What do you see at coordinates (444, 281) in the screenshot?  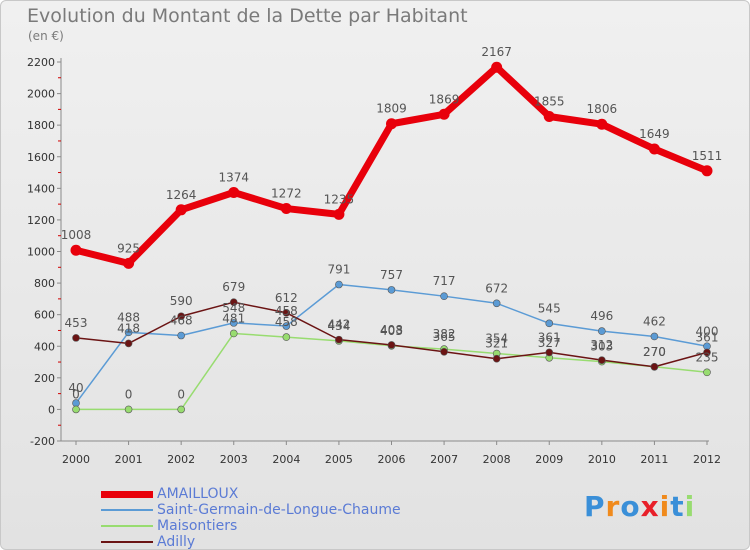 I see `data-label-Saint-Germain-de-Longue-Chaume: 717` at bounding box center [444, 281].